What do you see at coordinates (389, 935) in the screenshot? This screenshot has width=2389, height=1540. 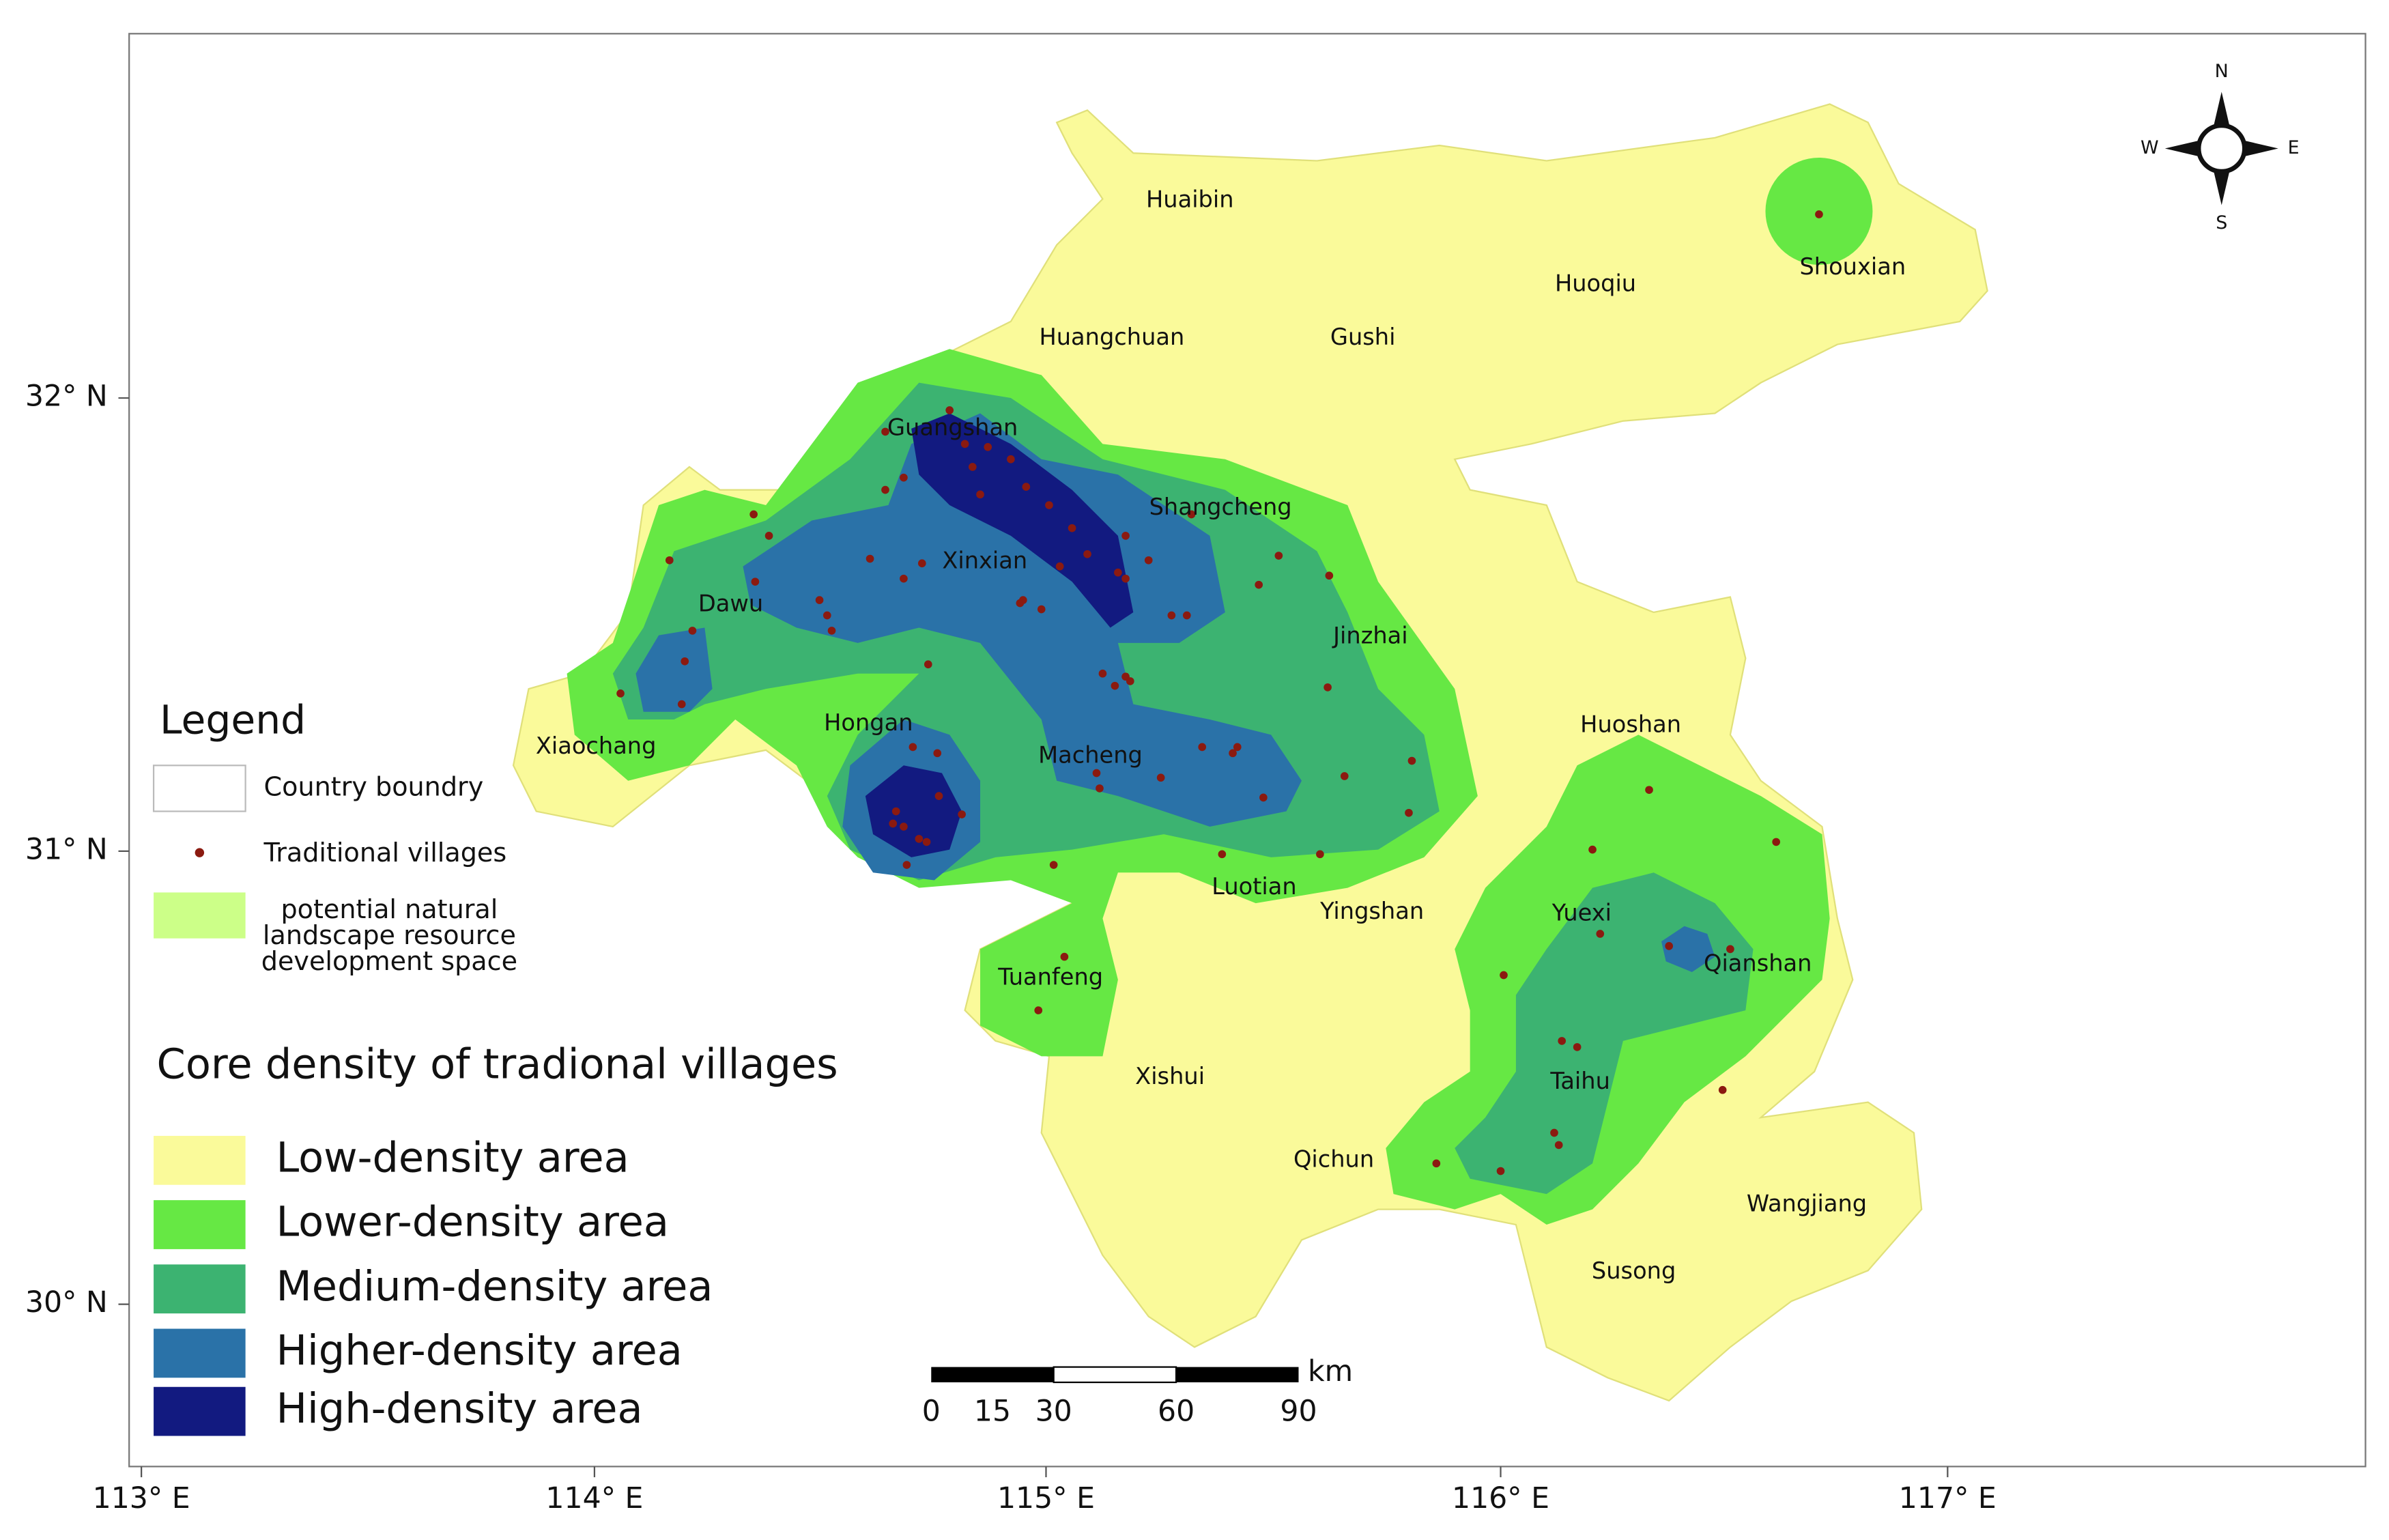 I see `legend-label: landscape resource` at bounding box center [389, 935].